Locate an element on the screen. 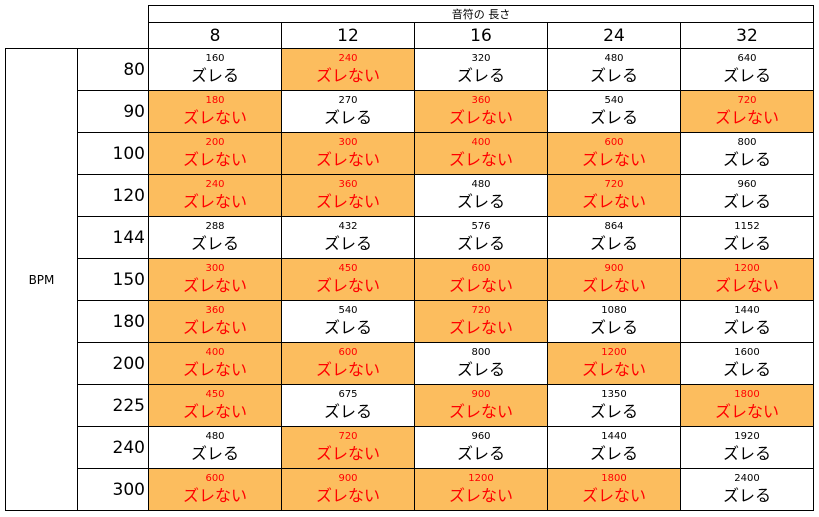  bpm-row-label: BPM is located at coordinates (41, 279).